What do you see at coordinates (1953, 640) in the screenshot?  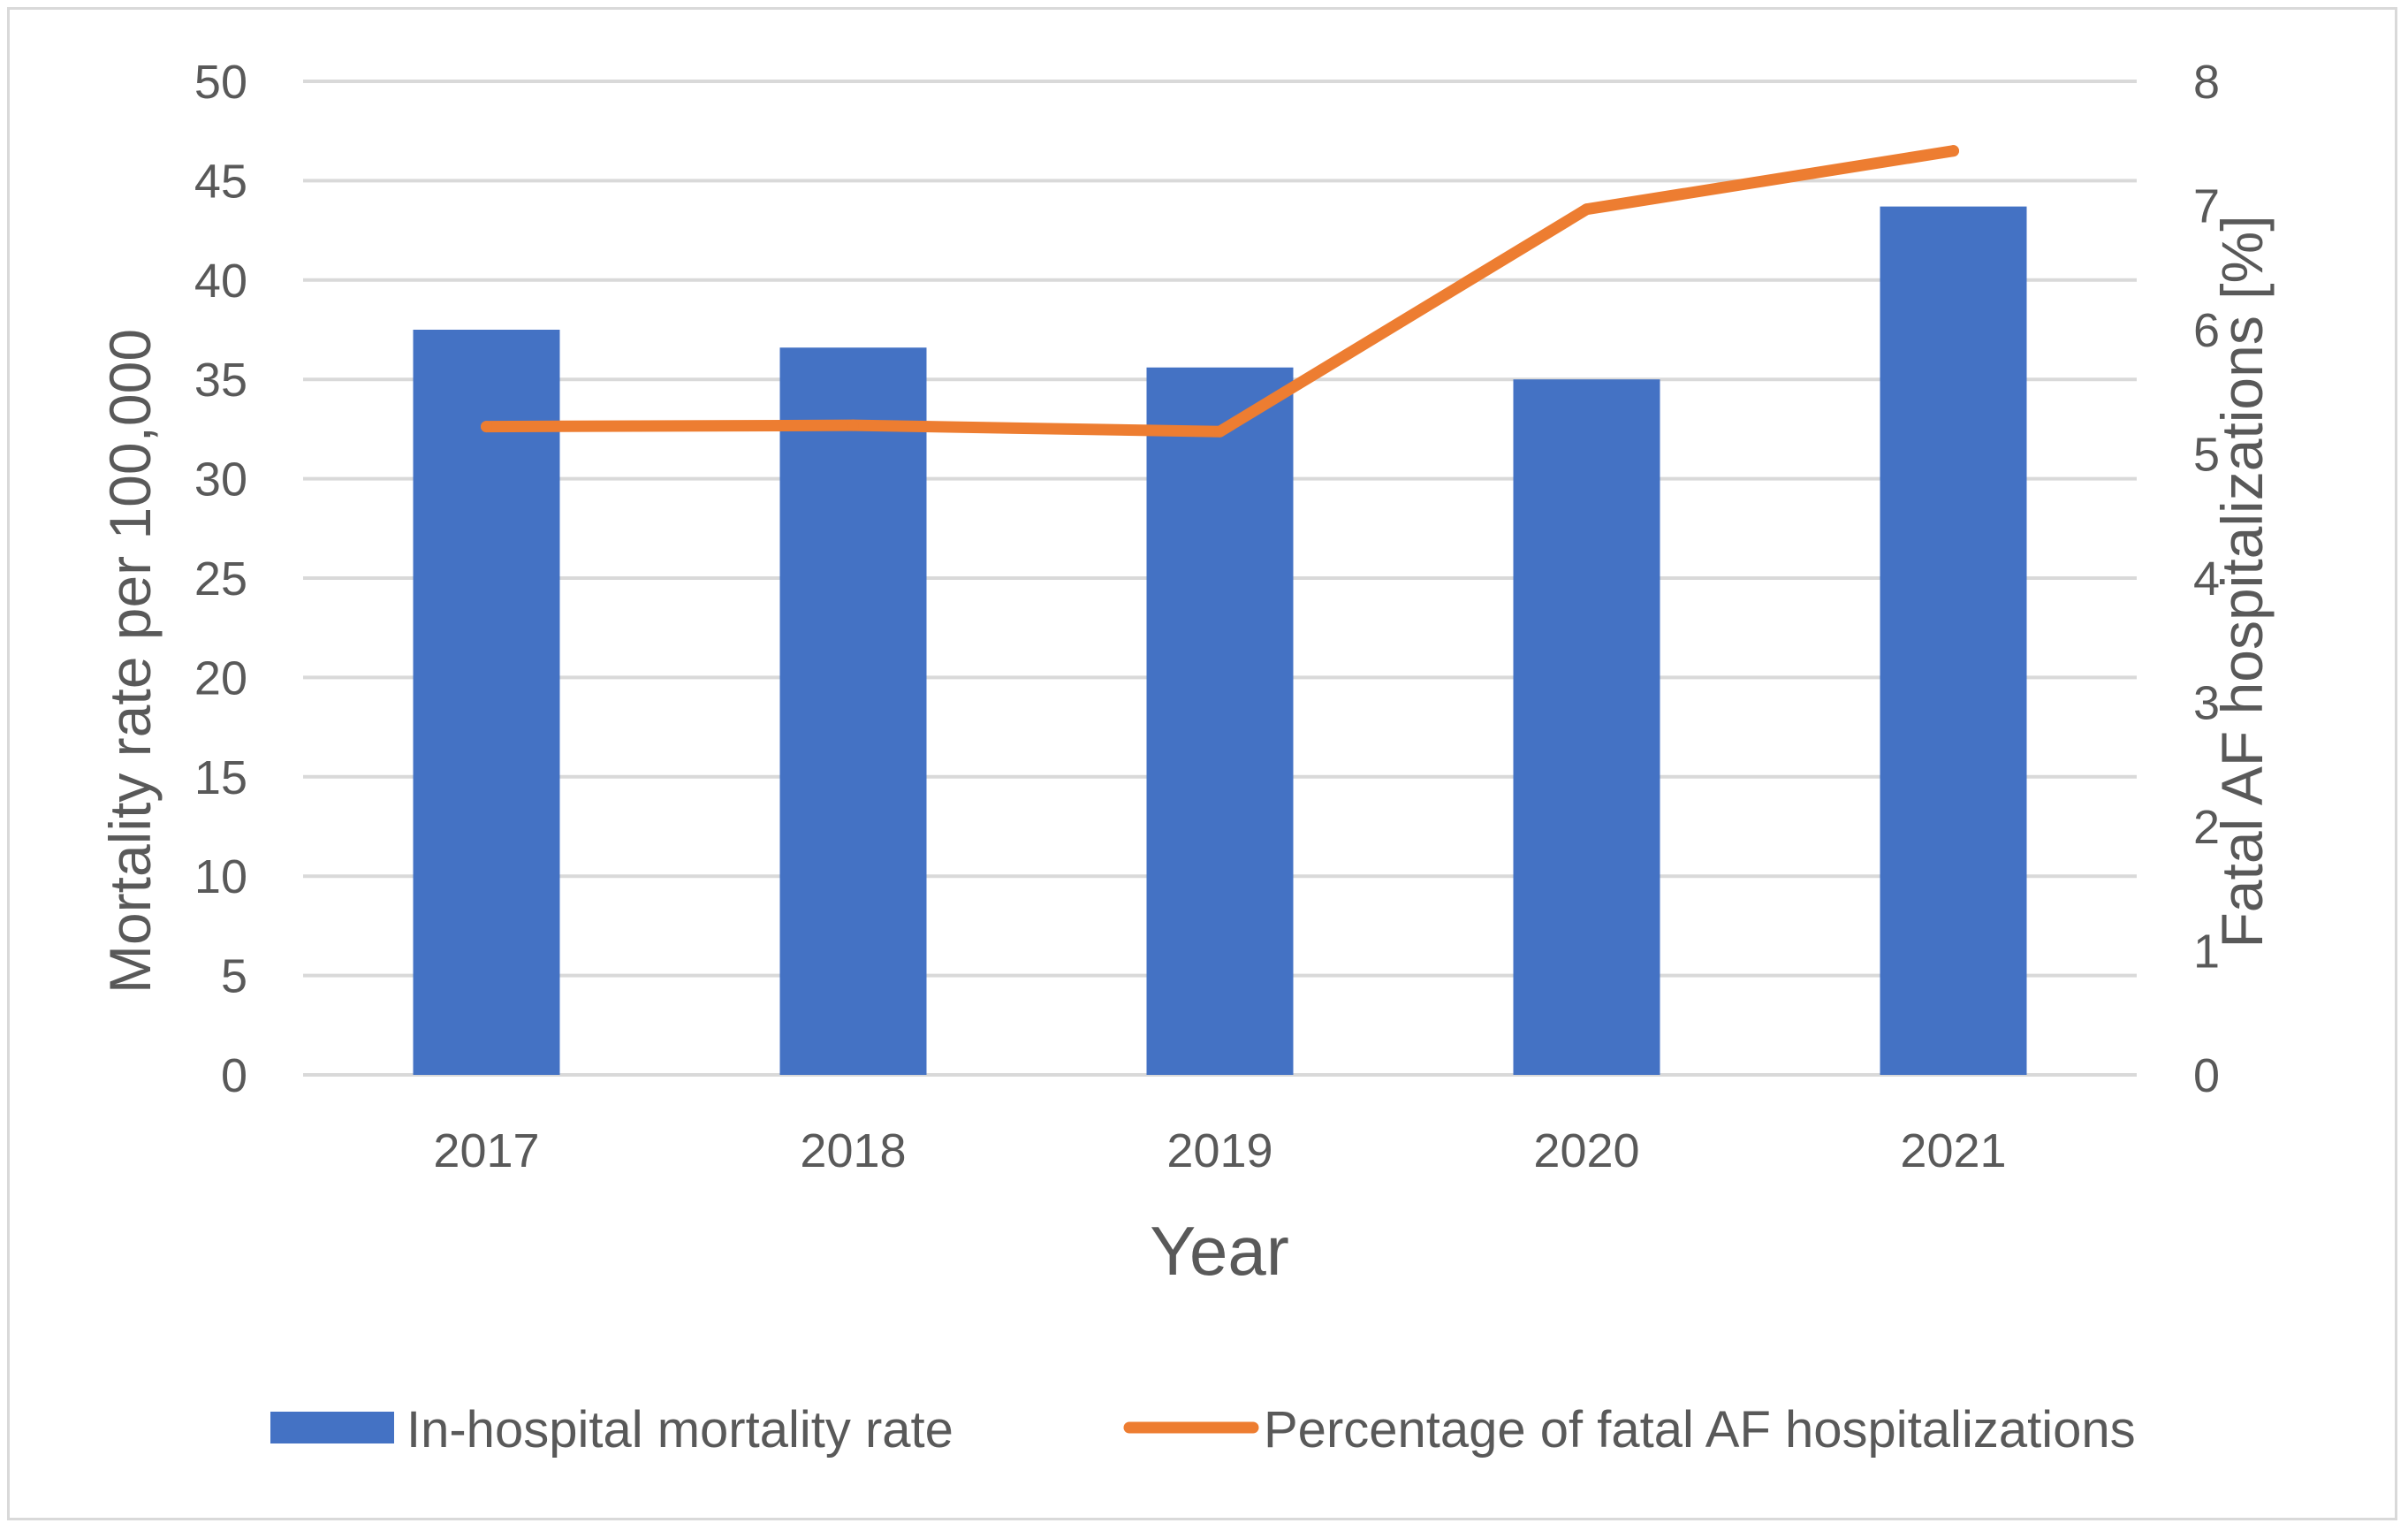 I see `bar-2021` at bounding box center [1953, 640].